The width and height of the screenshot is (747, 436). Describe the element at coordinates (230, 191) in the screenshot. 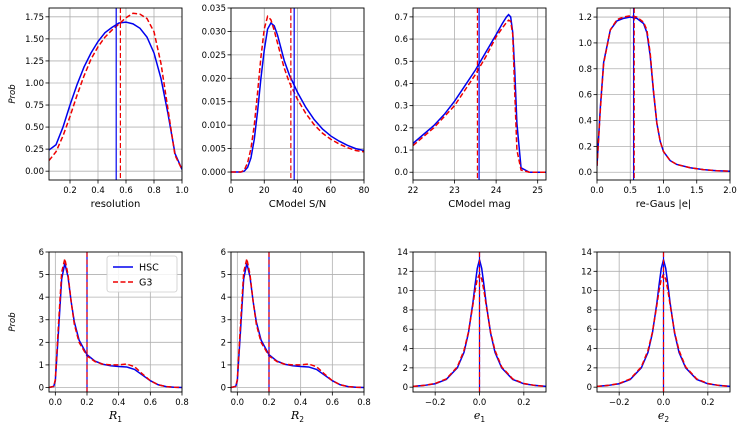

I see `x-tick-label: 0` at that location.